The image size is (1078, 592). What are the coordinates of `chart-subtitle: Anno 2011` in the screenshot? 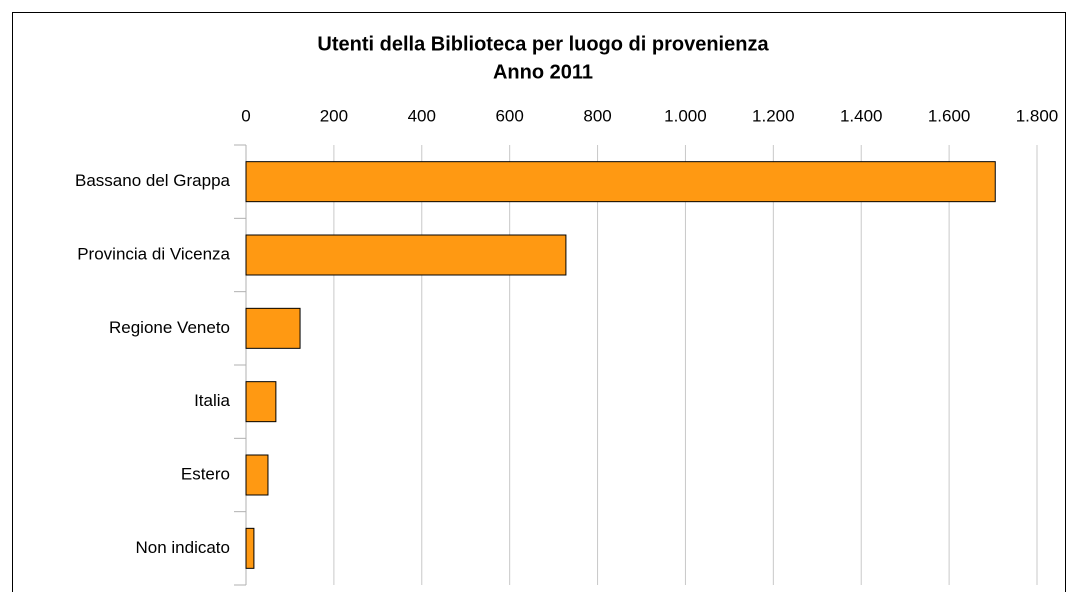 It's located at (543, 72).